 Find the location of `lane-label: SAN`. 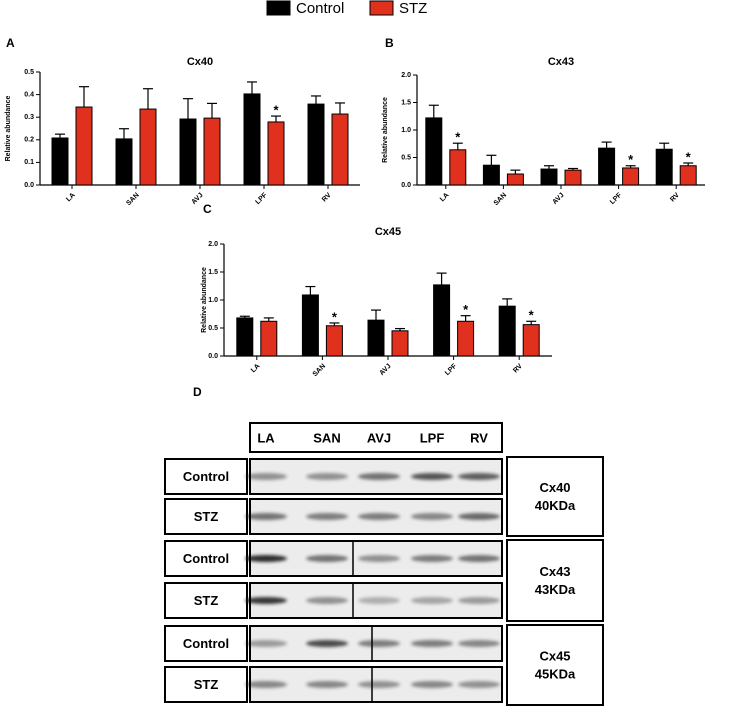

lane-label: SAN is located at coordinates (326, 437).